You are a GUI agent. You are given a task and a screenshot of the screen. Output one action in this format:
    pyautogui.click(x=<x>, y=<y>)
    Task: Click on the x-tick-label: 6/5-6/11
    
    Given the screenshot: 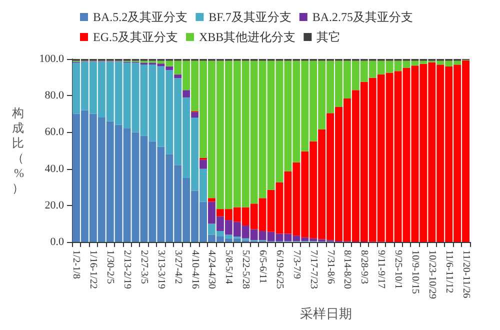 What is the action you would take?
    pyautogui.click(x=262, y=267)
    